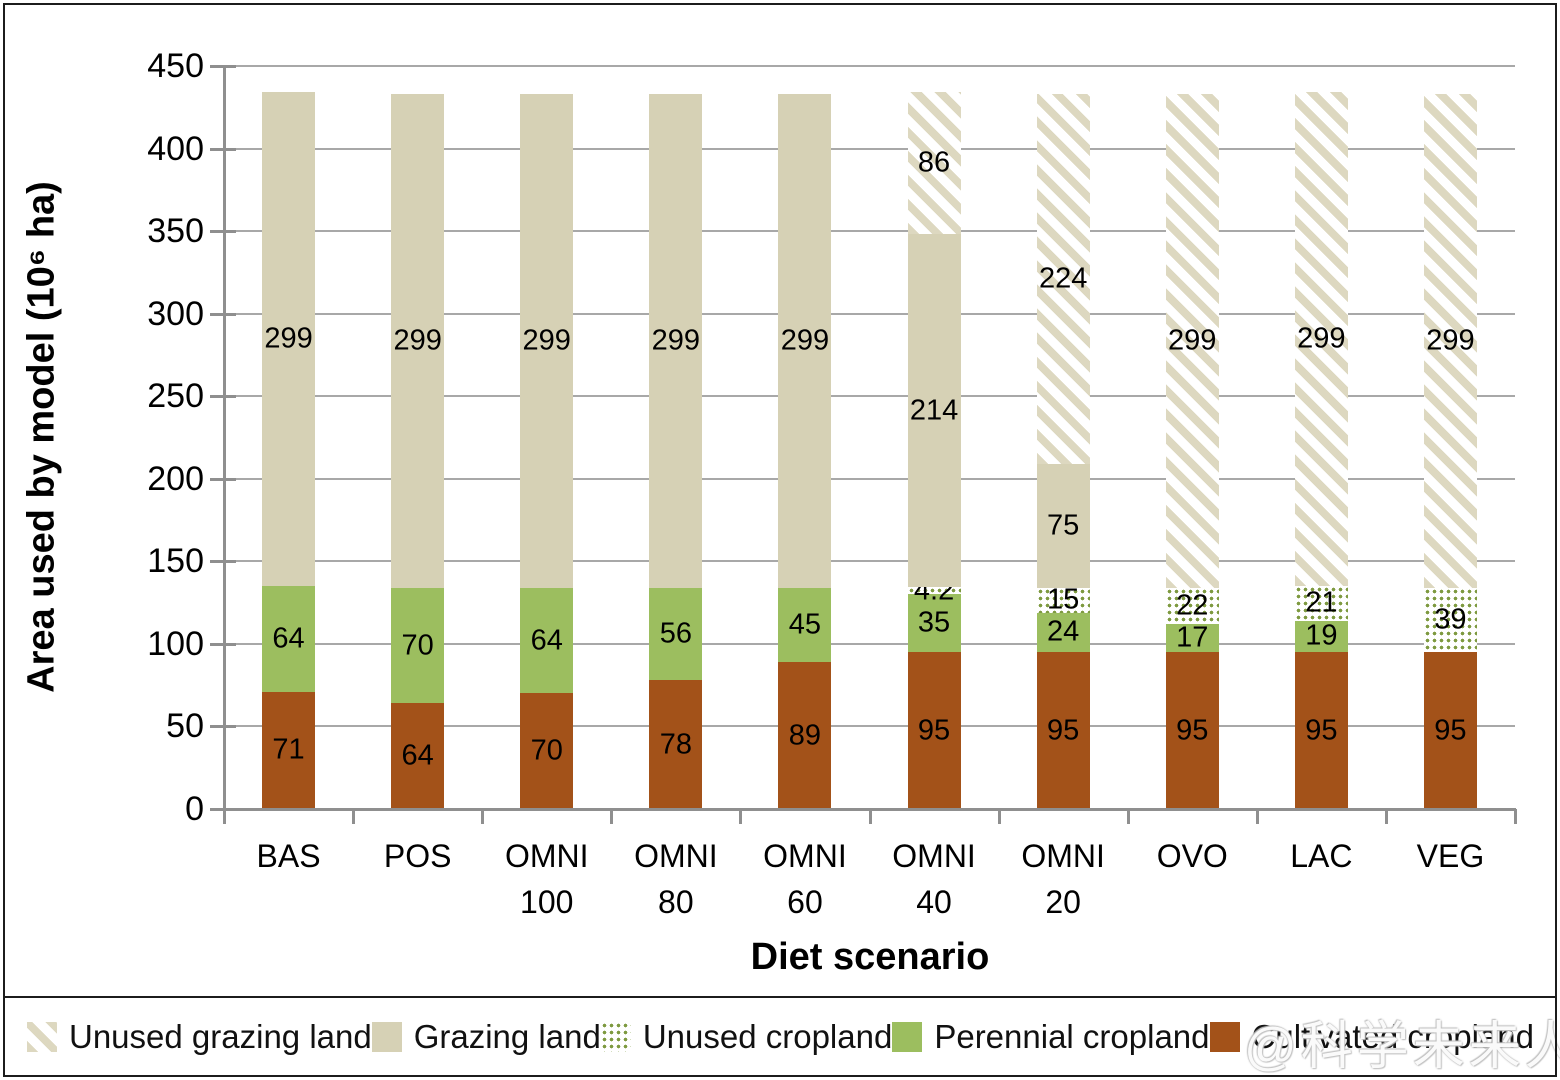 This screenshot has width=1560, height=1080. I want to click on bar-value-label: 45, so click(805, 624).